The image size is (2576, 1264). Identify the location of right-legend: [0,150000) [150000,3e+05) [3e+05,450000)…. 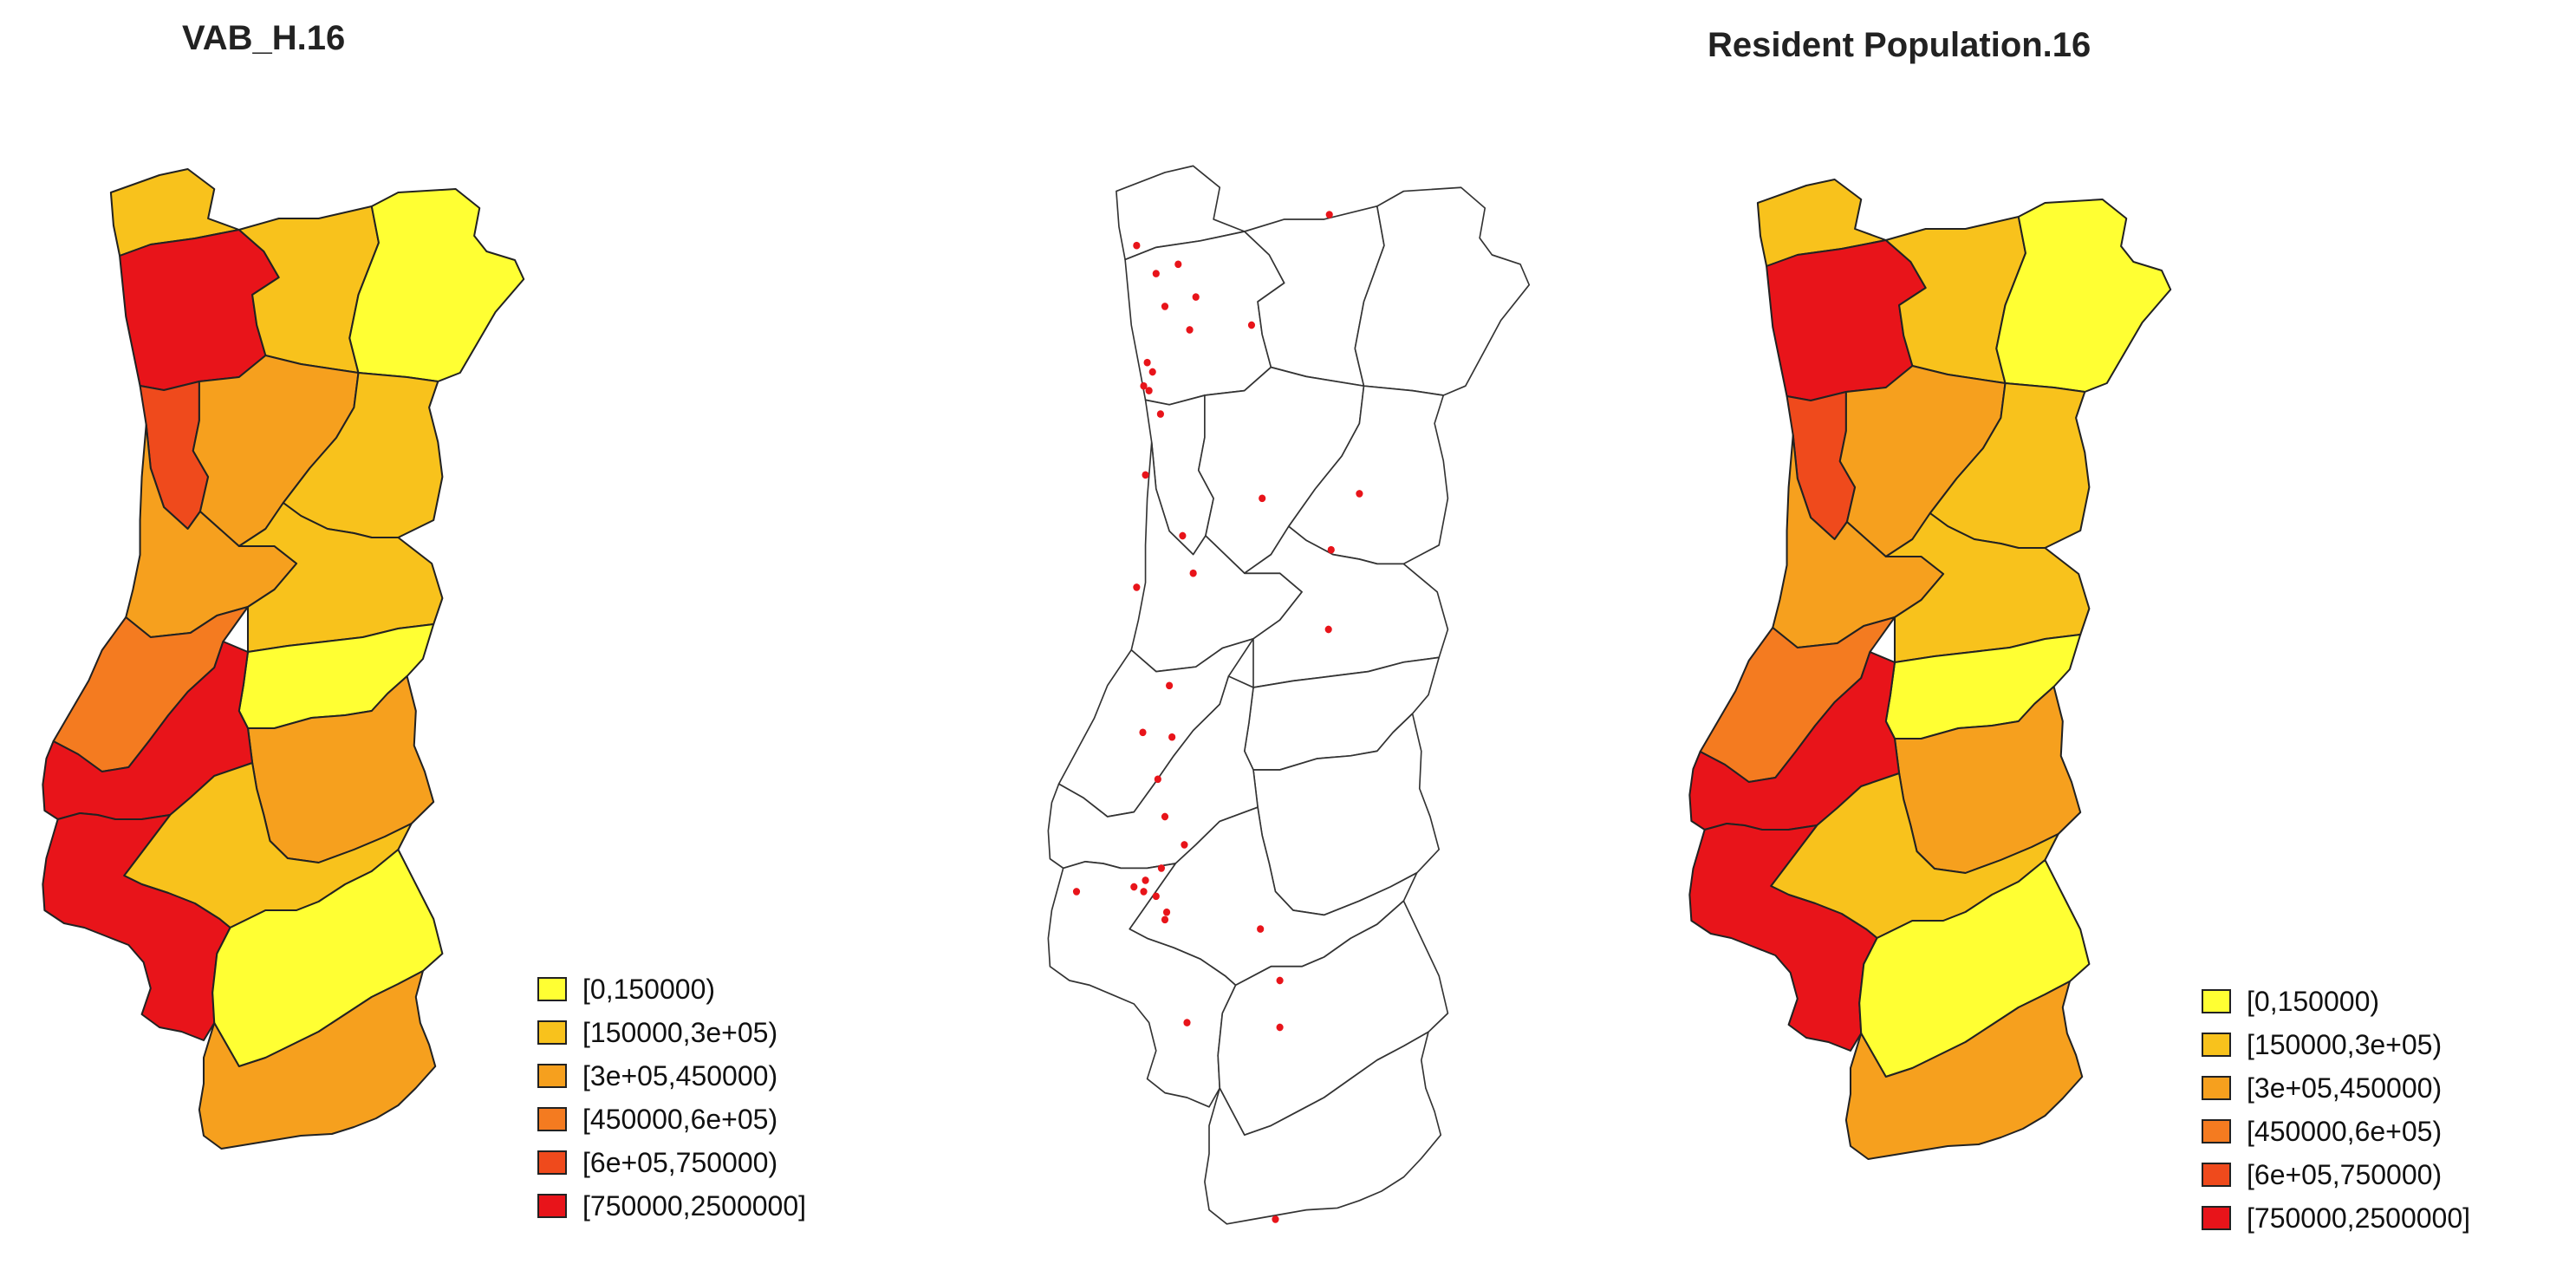
(2336, 1110).